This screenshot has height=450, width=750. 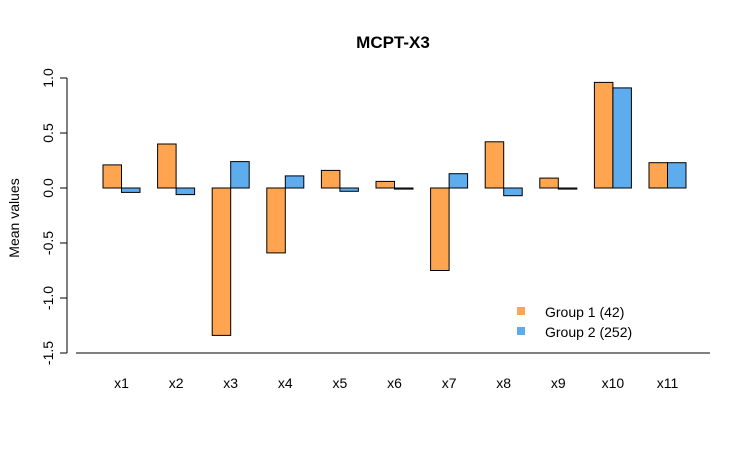 What do you see at coordinates (613, 383) in the screenshot?
I see `x-tick-label: x10` at bounding box center [613, 383].